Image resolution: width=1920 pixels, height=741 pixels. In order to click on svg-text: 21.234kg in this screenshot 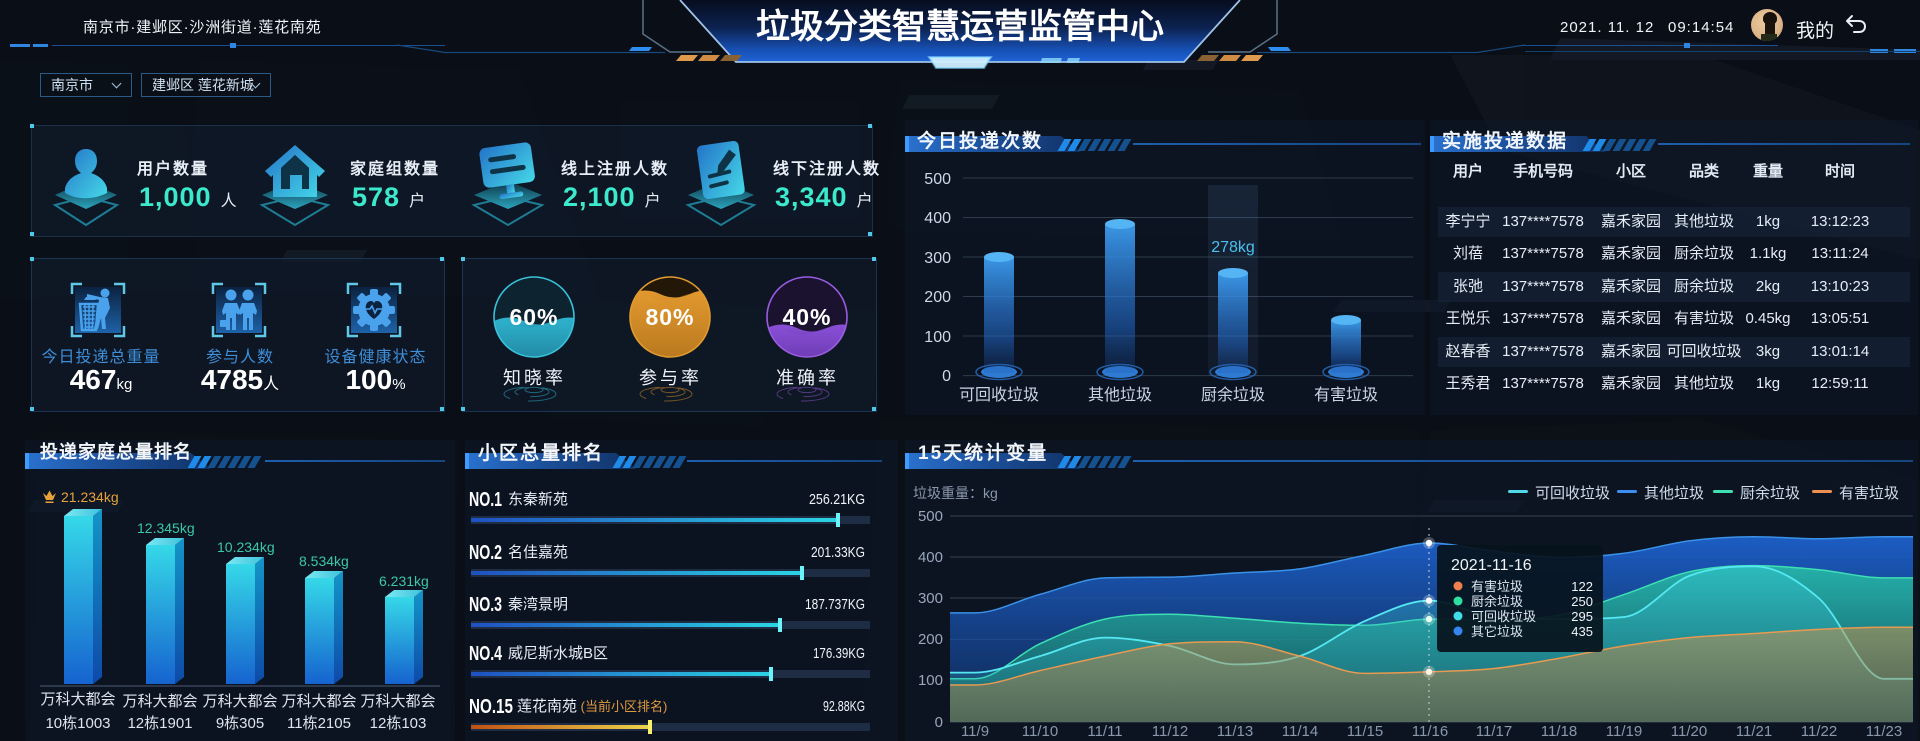, I will do `click(90, 497)`.